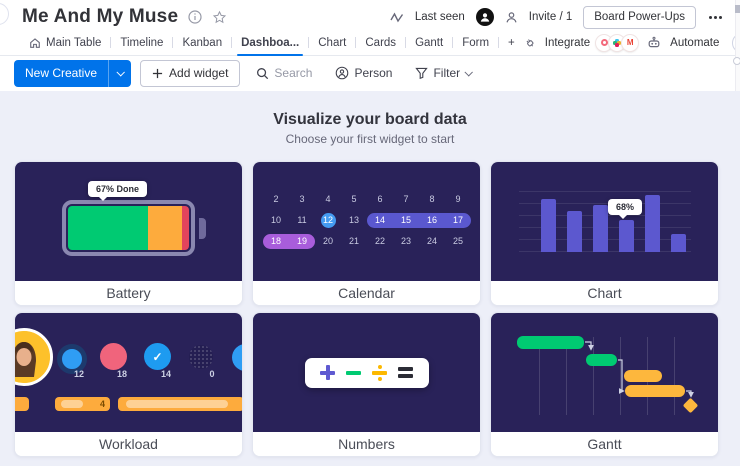 This screenshot has width=740, height=466. Describe the element at coordinates (630, 42) in the screenshot. I see `integration-badge-gmail-icon: M` at that location.